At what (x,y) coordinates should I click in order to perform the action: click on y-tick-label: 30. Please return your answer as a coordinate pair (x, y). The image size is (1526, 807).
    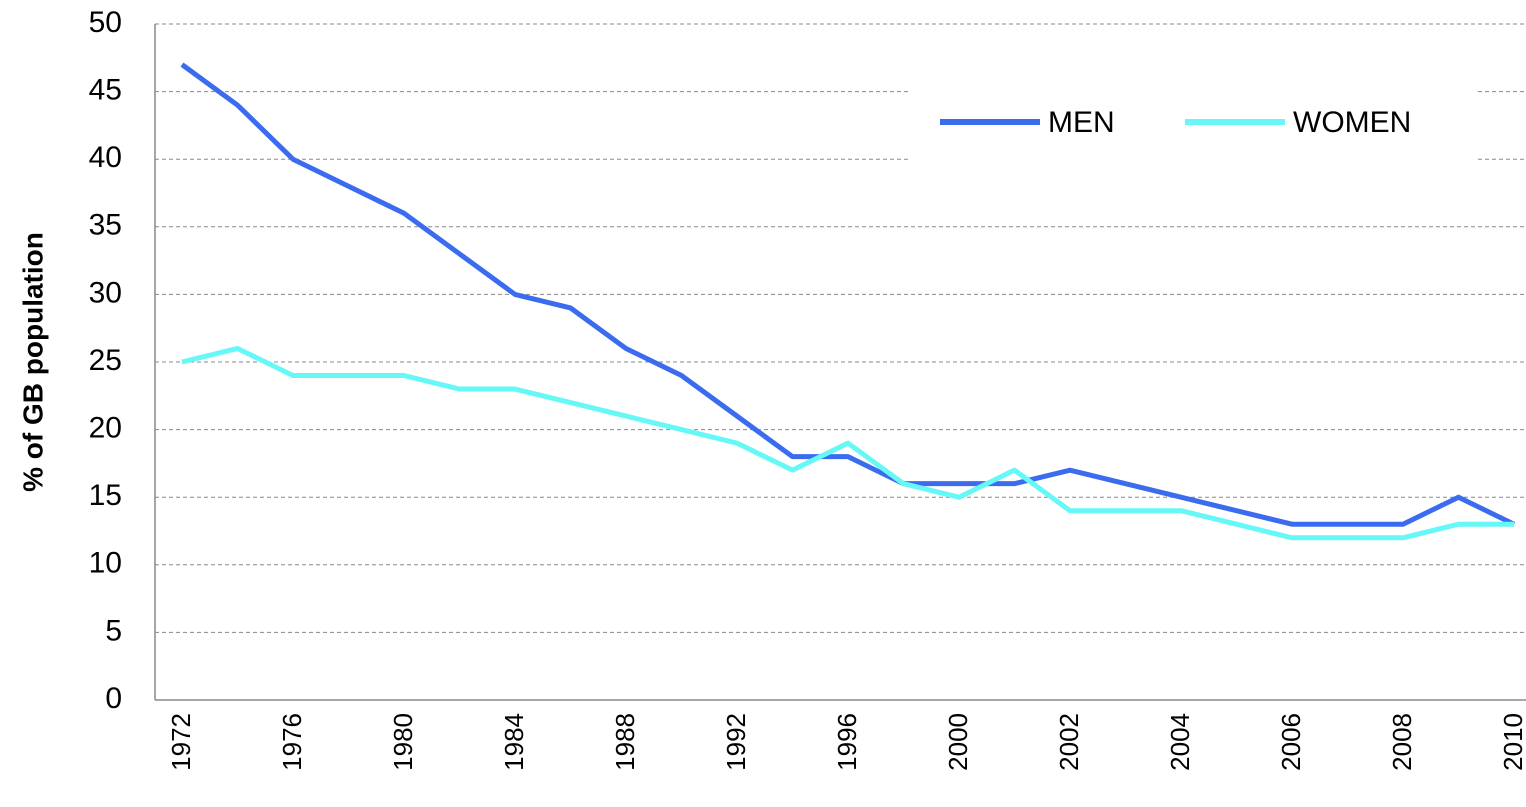
    Looking at the image, I should click on (105, 292).